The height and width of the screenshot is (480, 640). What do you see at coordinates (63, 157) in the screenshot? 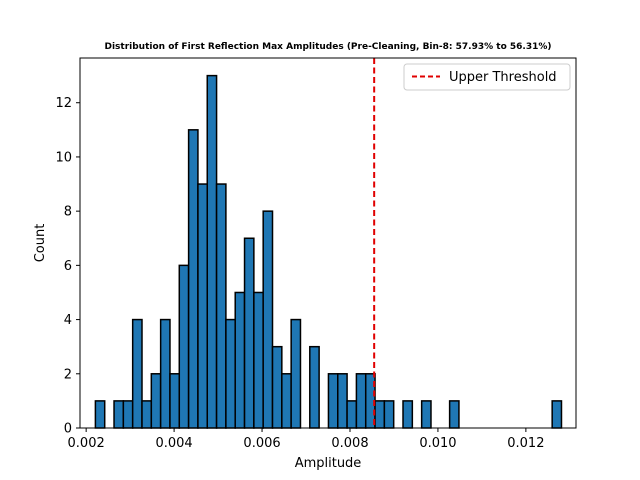
I see `y-tick-label: 10` at bounding box center [63, 157].